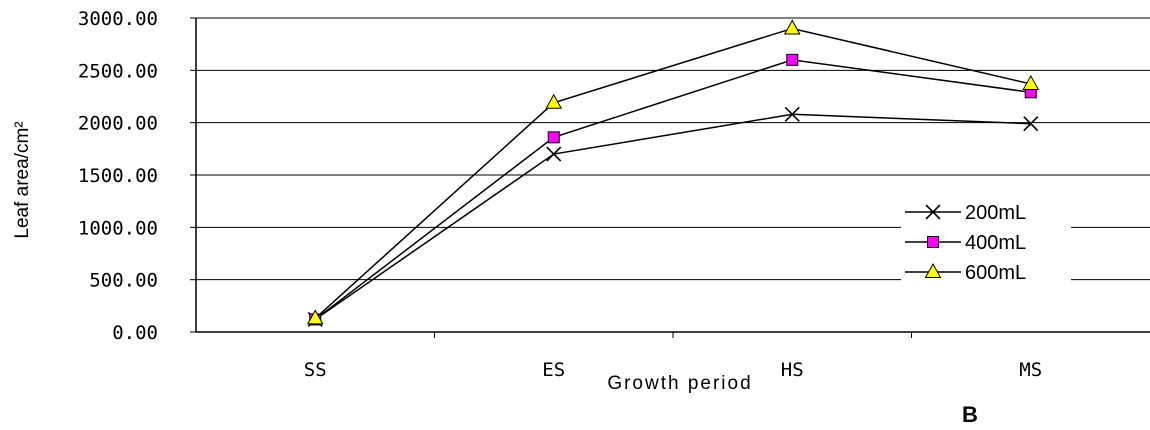 This screenshot has width=1150, height=430. I want to click on y-axis-title: Leaf area/cm², so click(22, 179).